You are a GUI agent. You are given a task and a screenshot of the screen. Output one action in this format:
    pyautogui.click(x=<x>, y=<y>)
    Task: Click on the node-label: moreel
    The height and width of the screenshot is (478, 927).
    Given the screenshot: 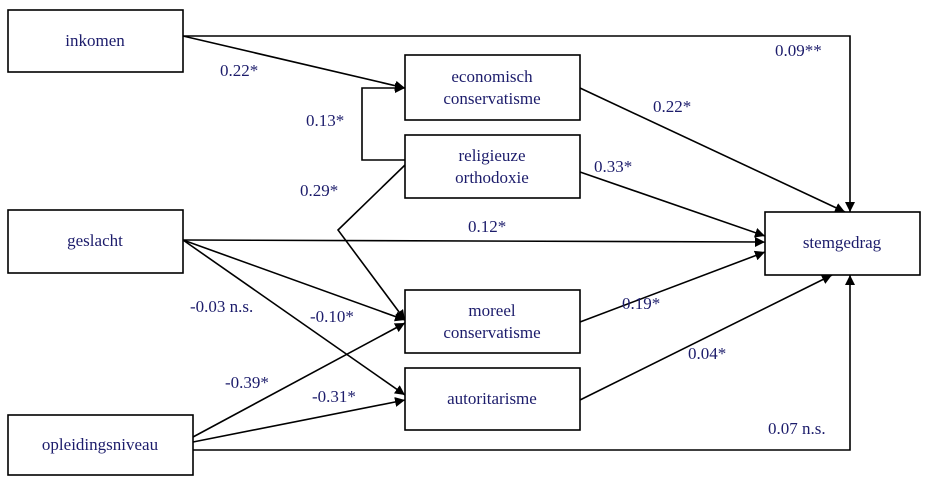 What is the action you would take?
    pyautogui.click(x=491, y=310)
    